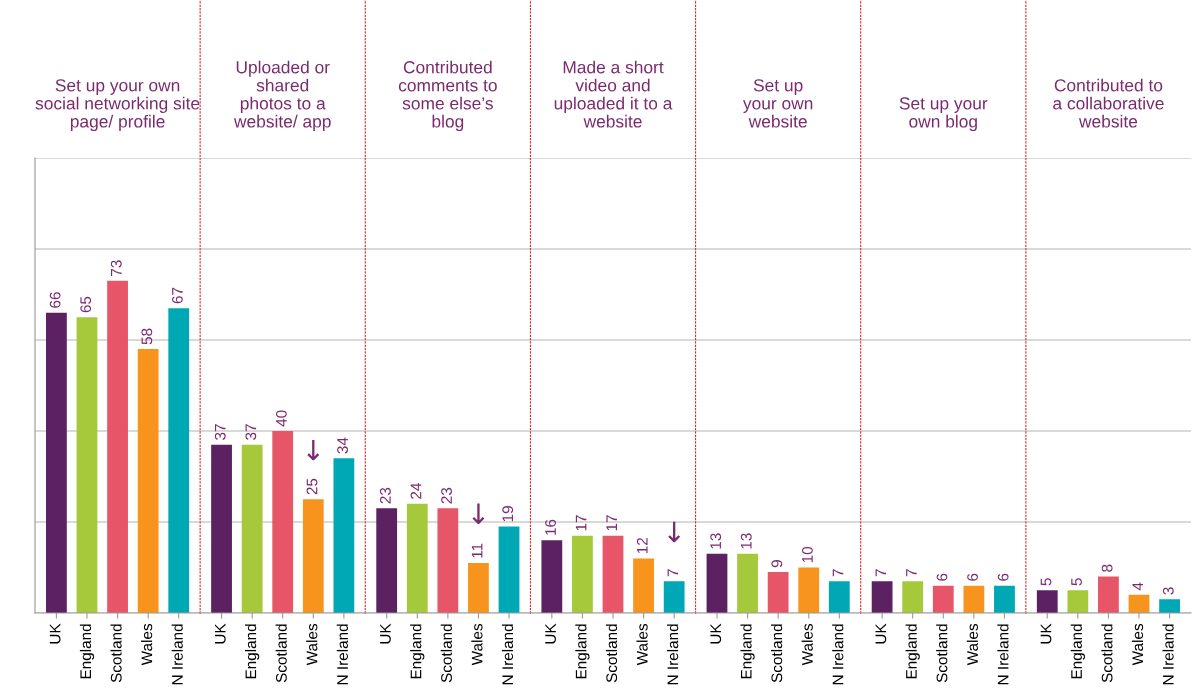 The width and height of the screenshot is (1192, 695). Describe the element at coordinates (416, 491) in the screenshot. I see `data-label: 24` at that location.